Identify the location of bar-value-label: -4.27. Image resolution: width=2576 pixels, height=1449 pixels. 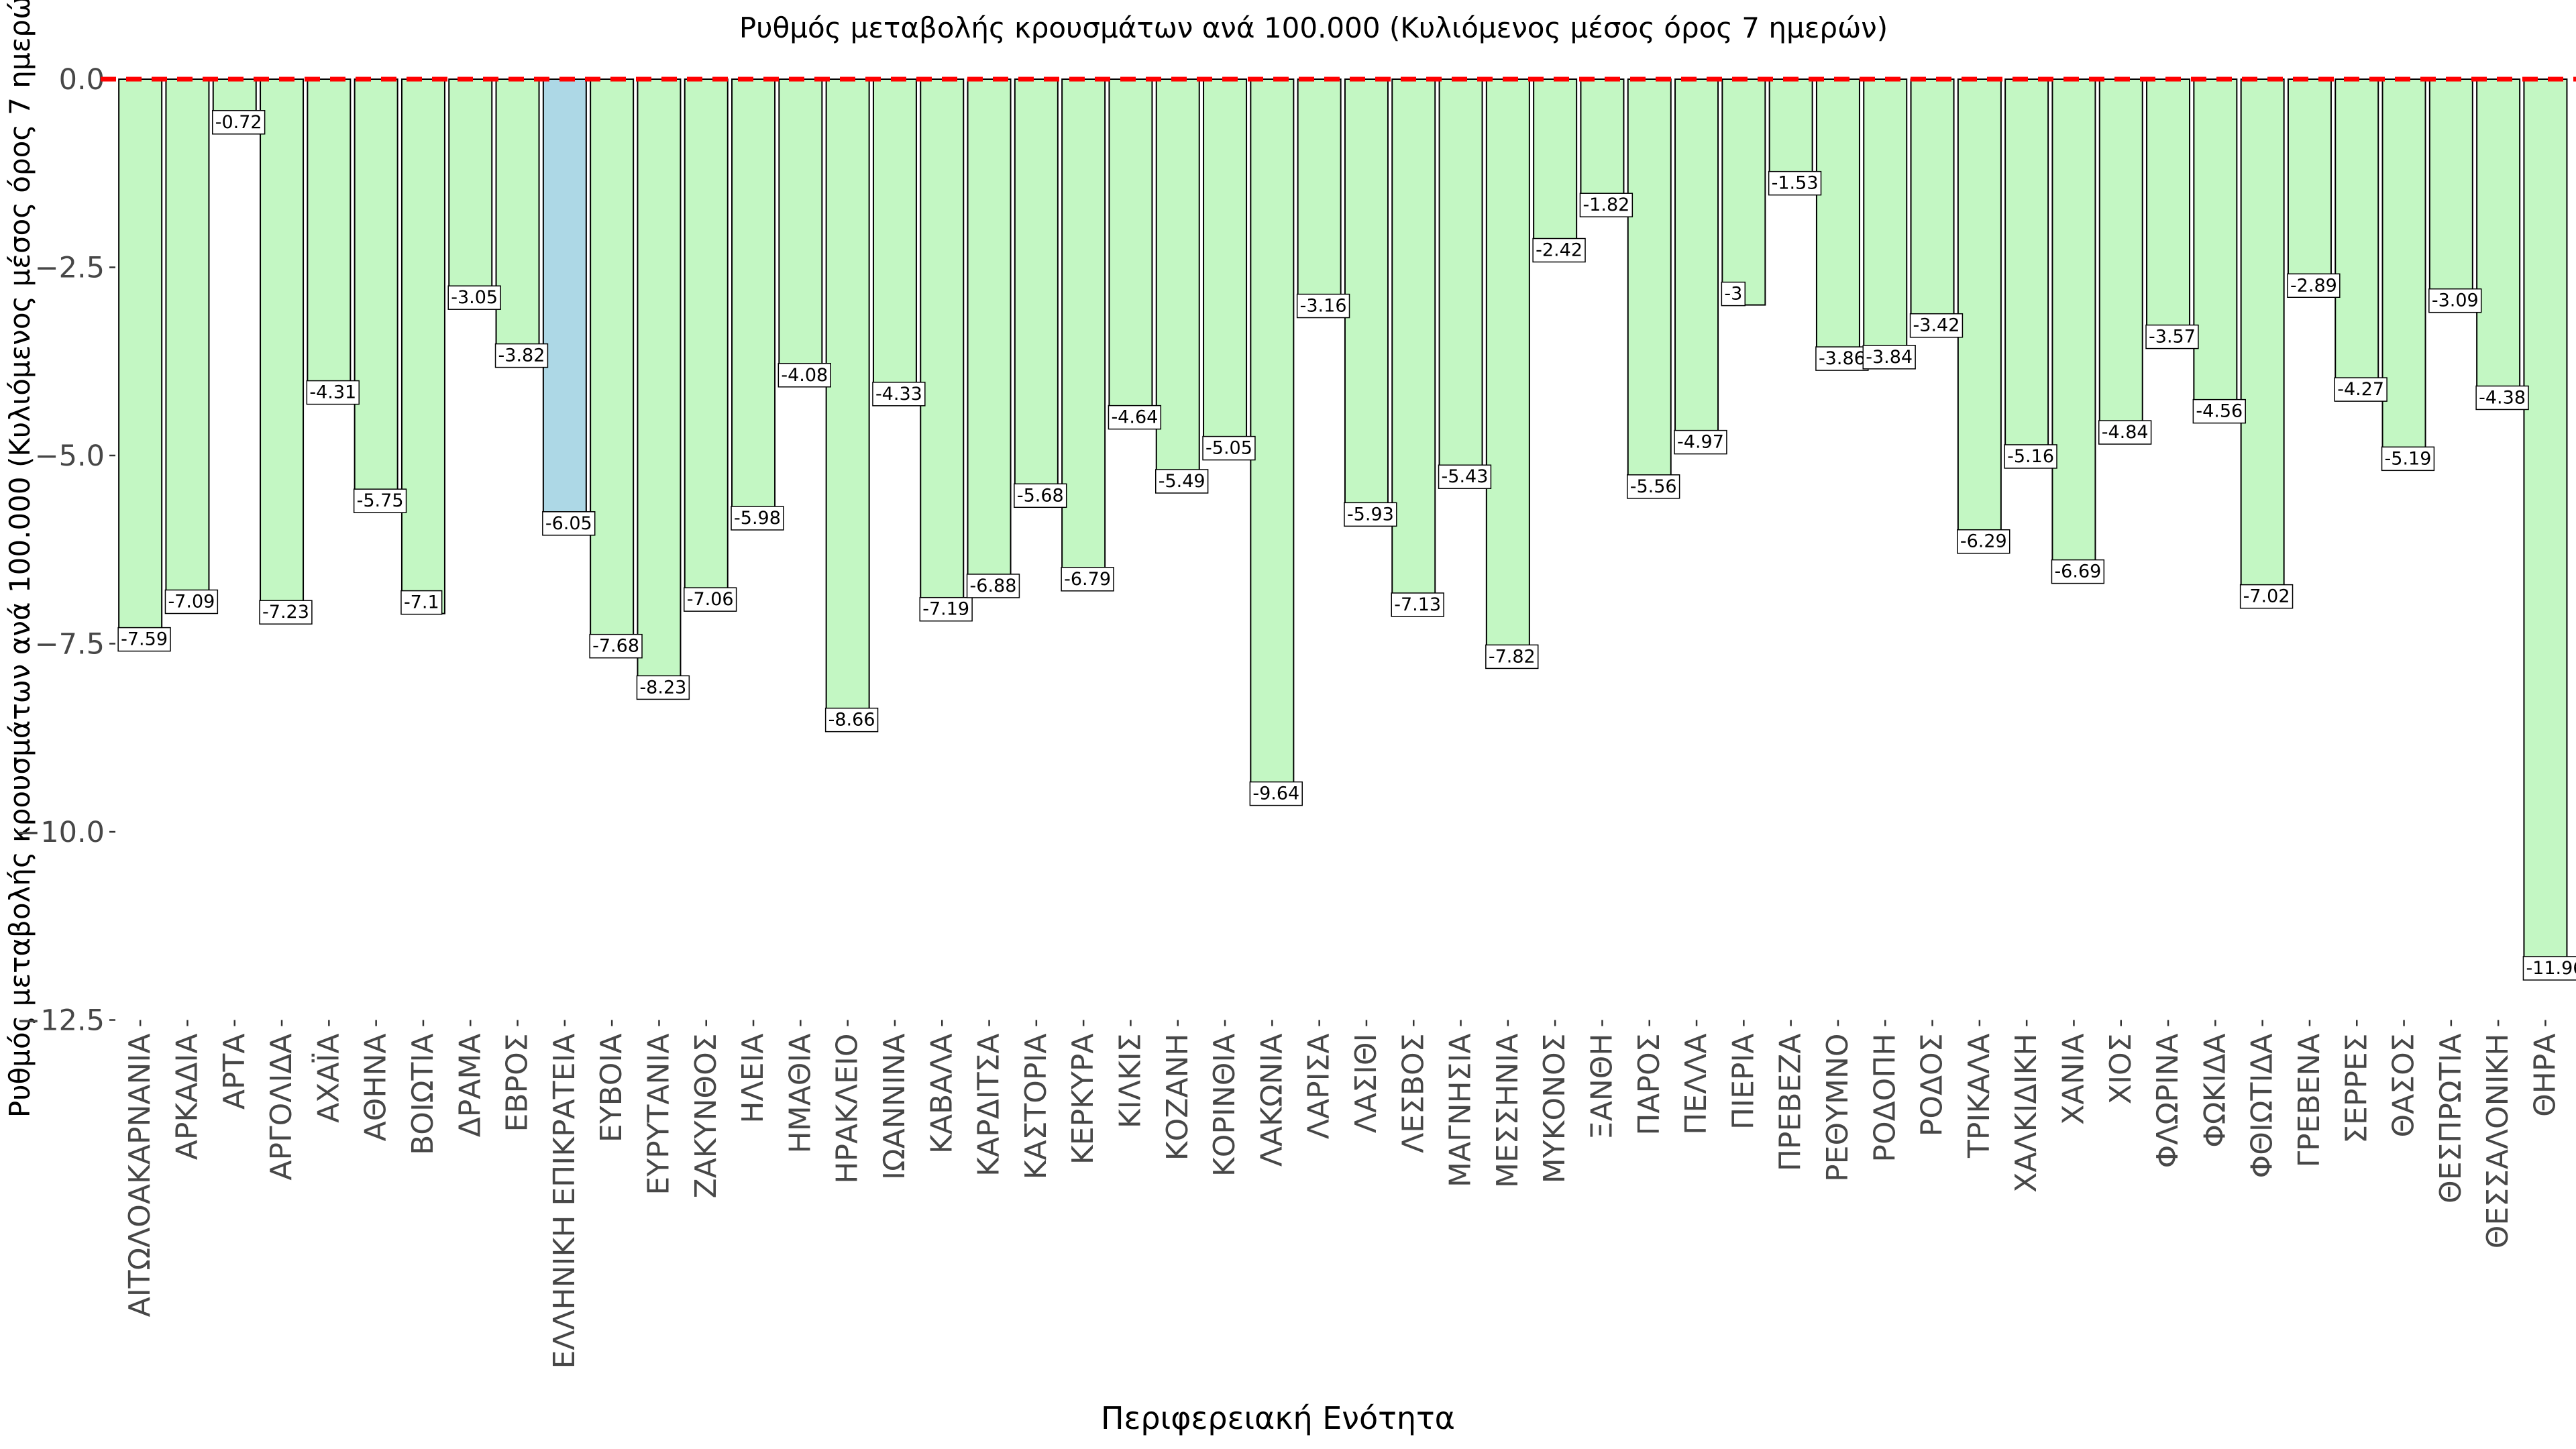
(2360, 389).